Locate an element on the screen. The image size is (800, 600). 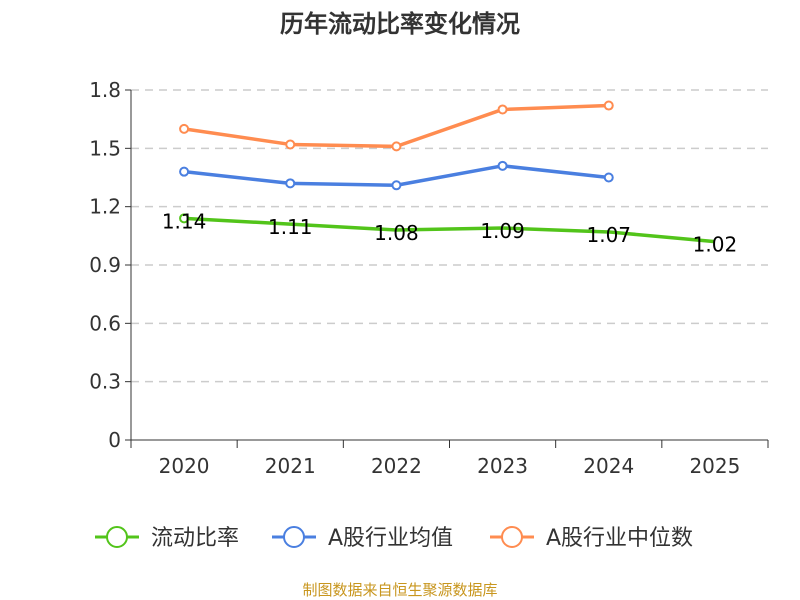
y-tick-label: 1.2 is located at coordinates (105, 207).